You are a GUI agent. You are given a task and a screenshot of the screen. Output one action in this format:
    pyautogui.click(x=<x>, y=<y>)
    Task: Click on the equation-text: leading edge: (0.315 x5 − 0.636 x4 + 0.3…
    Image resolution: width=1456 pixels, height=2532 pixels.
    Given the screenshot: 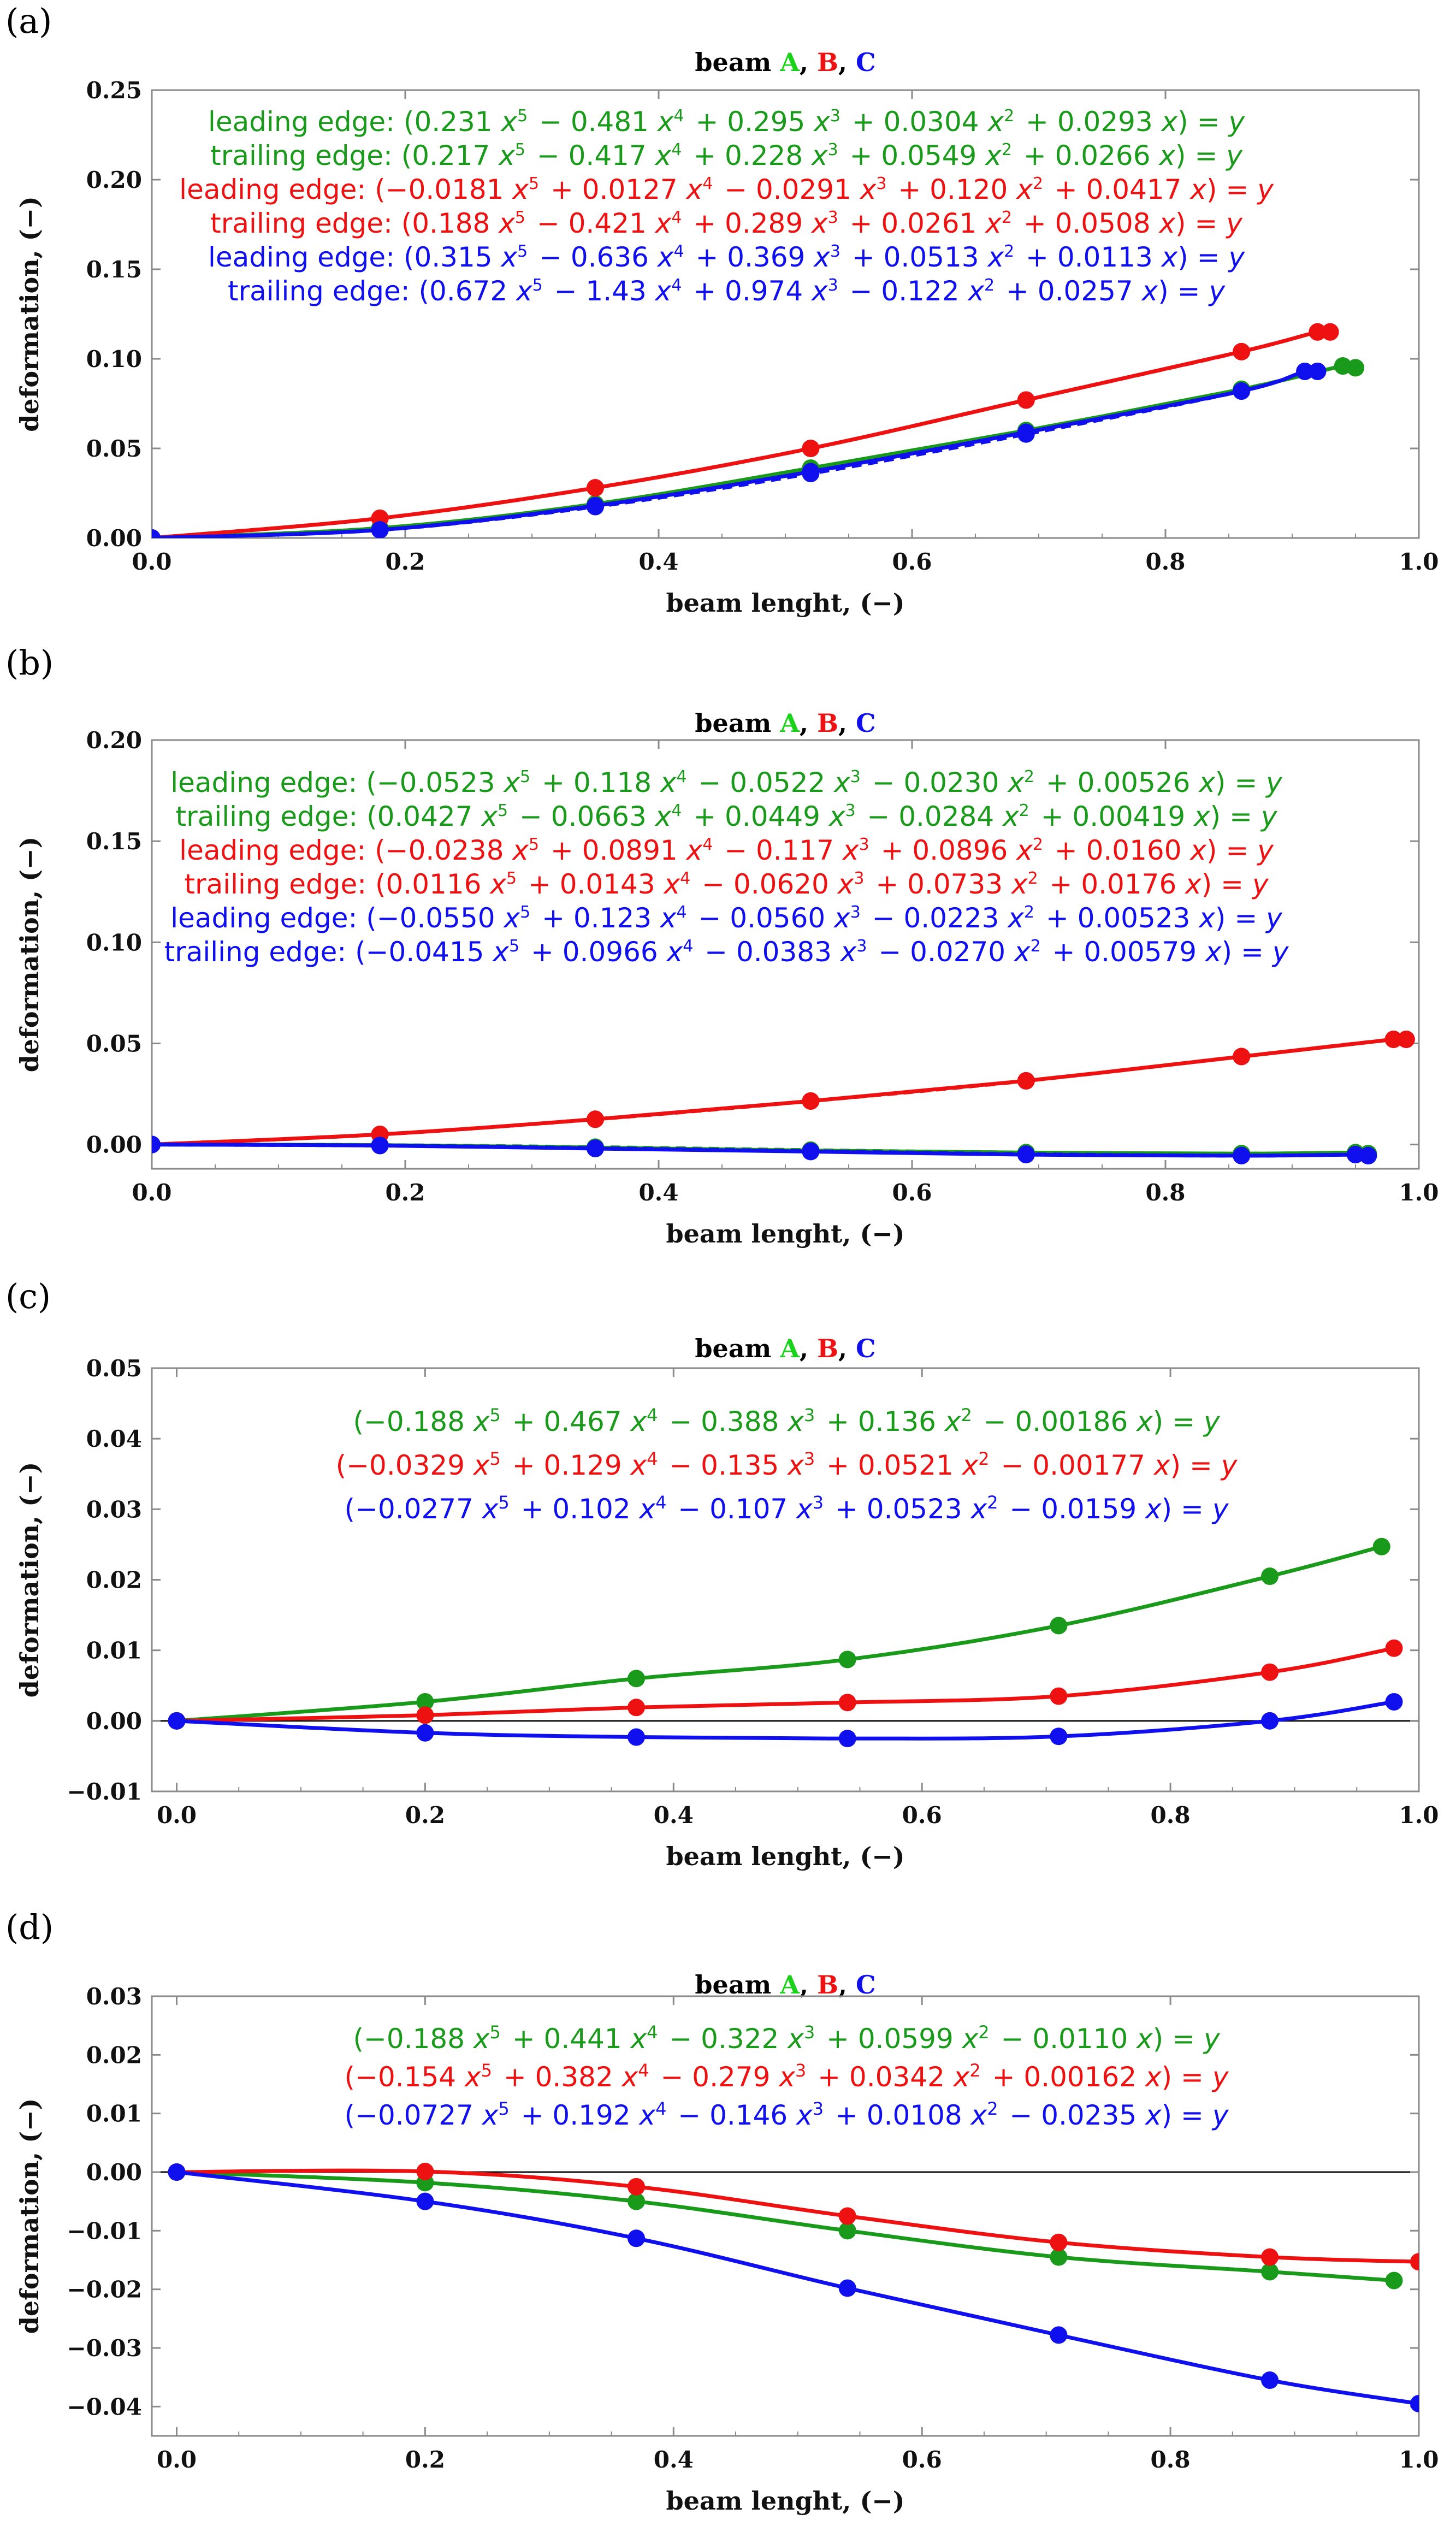 What is the action you would take?
    pyautogui.click(x=727, y=257)
    